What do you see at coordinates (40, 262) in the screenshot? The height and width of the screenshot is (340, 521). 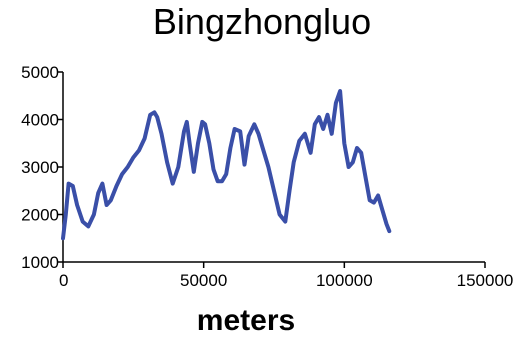 I see `y-tick-label: 1000` at bounding box center [40, 262].